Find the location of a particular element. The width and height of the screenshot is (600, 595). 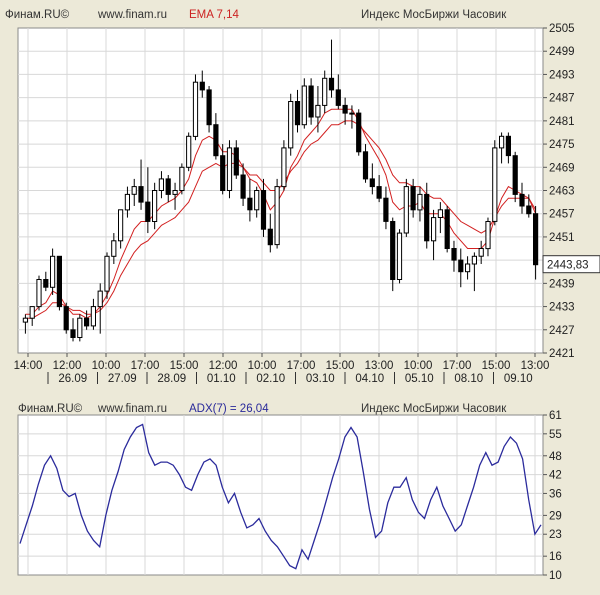

date-tick-label: 26.09 is located at coordinates (72, 379).